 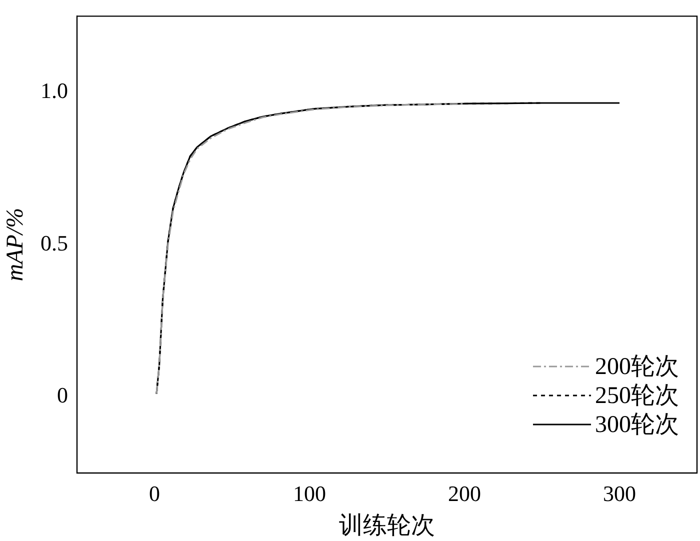 What do you see at coordinates (154, 493) in the screenshot?
I see `x-tick-label: 0` at bounding box center [154, 493].